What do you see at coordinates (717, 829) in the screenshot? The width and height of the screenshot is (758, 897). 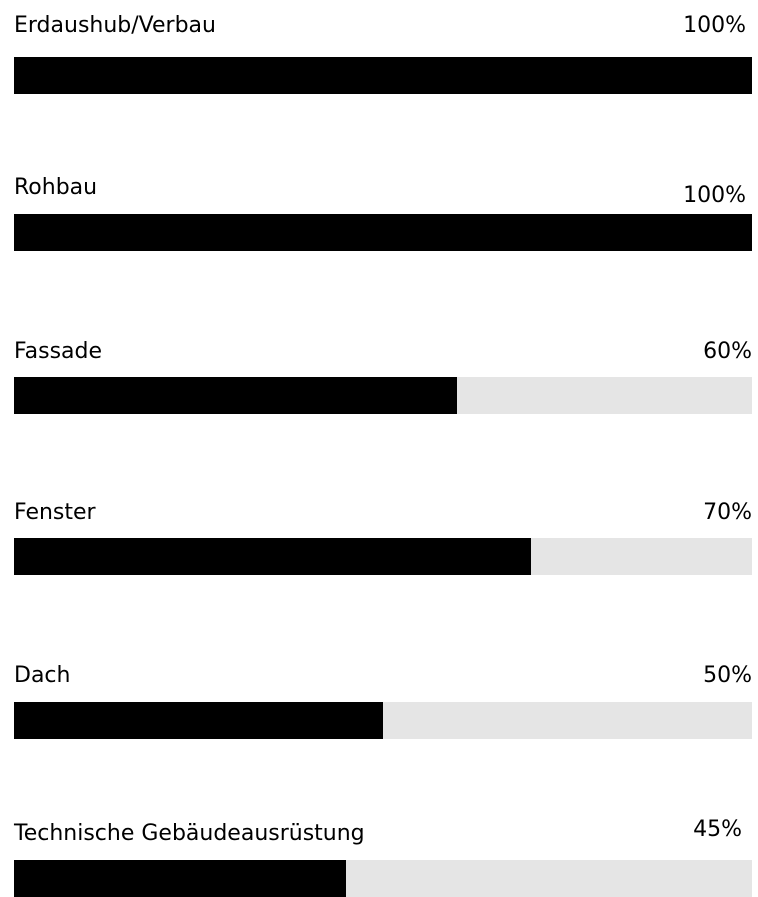 I see `progress-percent: 45%` at bounding box center [717, 829].